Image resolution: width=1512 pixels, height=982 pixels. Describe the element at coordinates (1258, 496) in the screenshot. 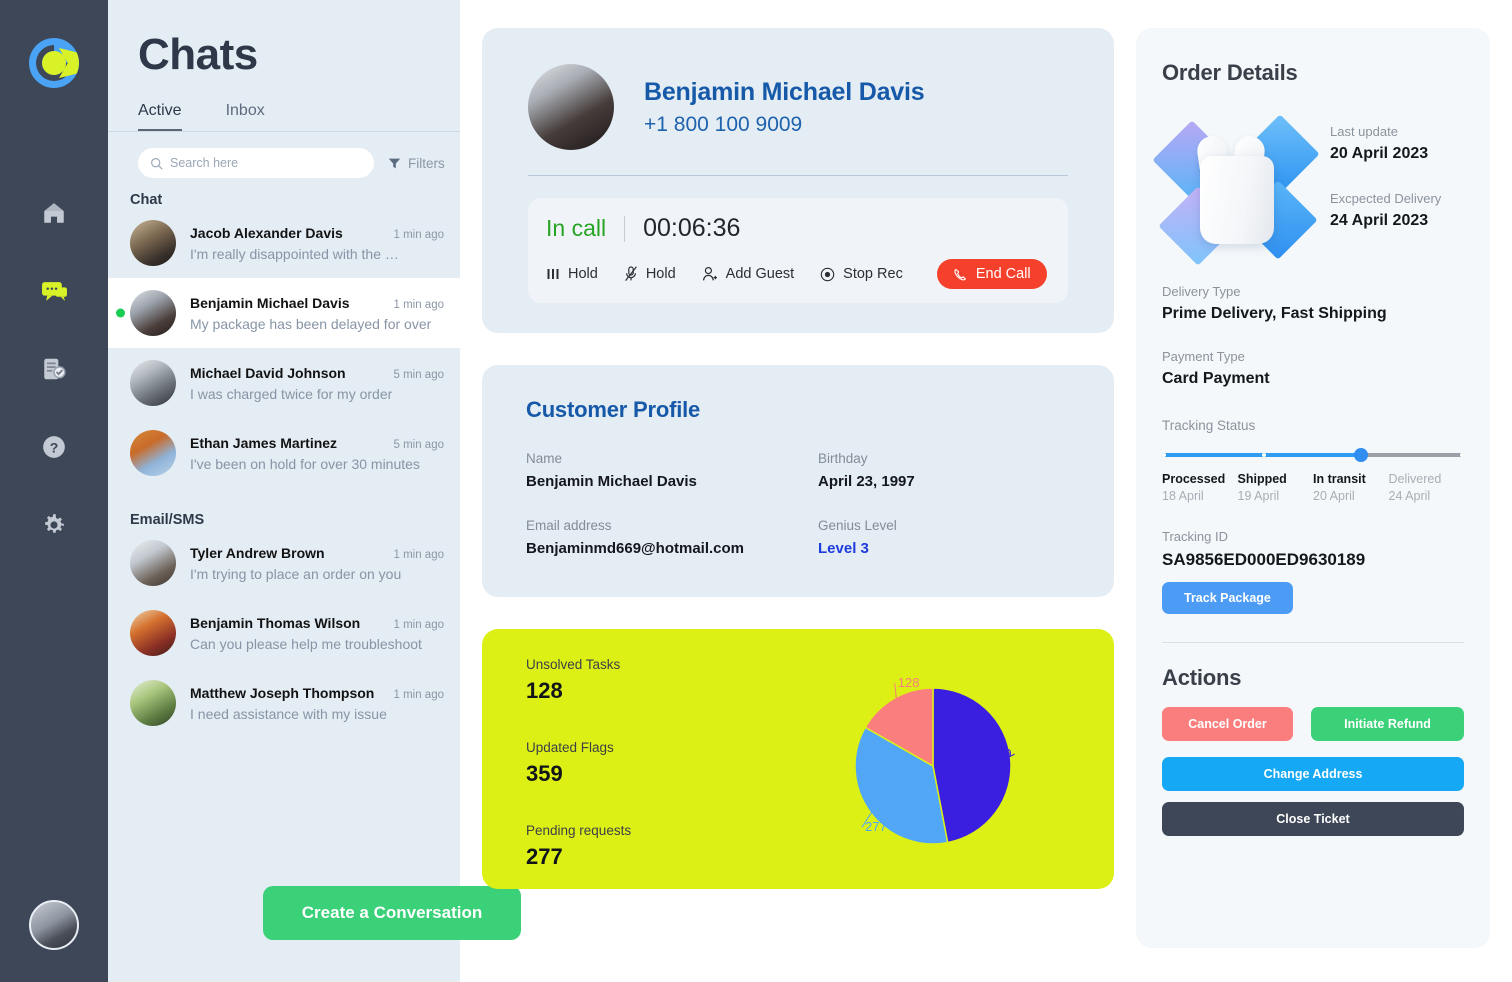

I see `step-date: 19 April` at that location.